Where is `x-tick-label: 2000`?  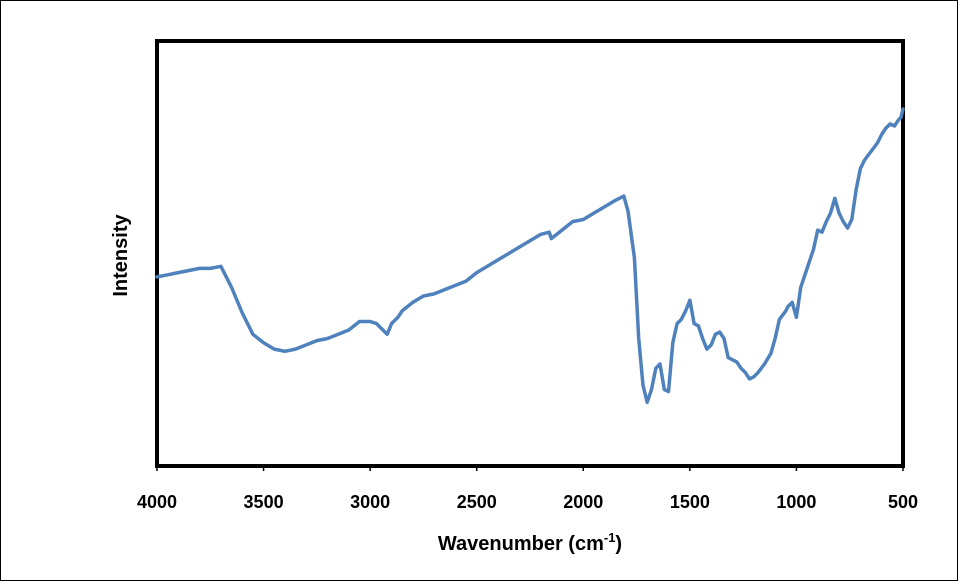
x-tick-label: 2000 is located at coordinates (583, 502).